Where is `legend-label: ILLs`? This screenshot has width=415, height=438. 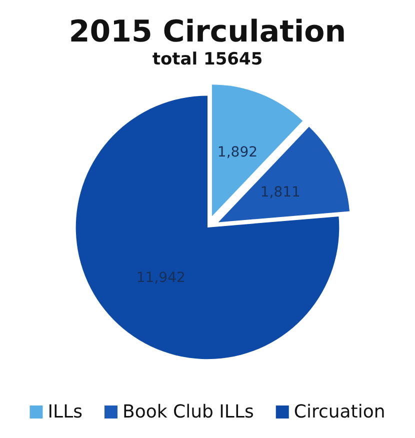 legend-label: ILLs is located at coordinates (65, 412).